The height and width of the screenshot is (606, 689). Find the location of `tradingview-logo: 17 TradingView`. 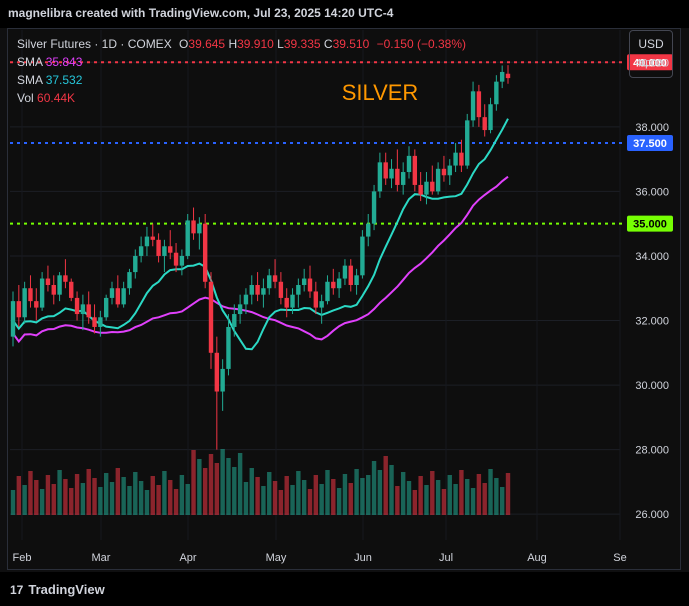

tradingview-logo: 17 TradingView is located at coordinates (57, 589).